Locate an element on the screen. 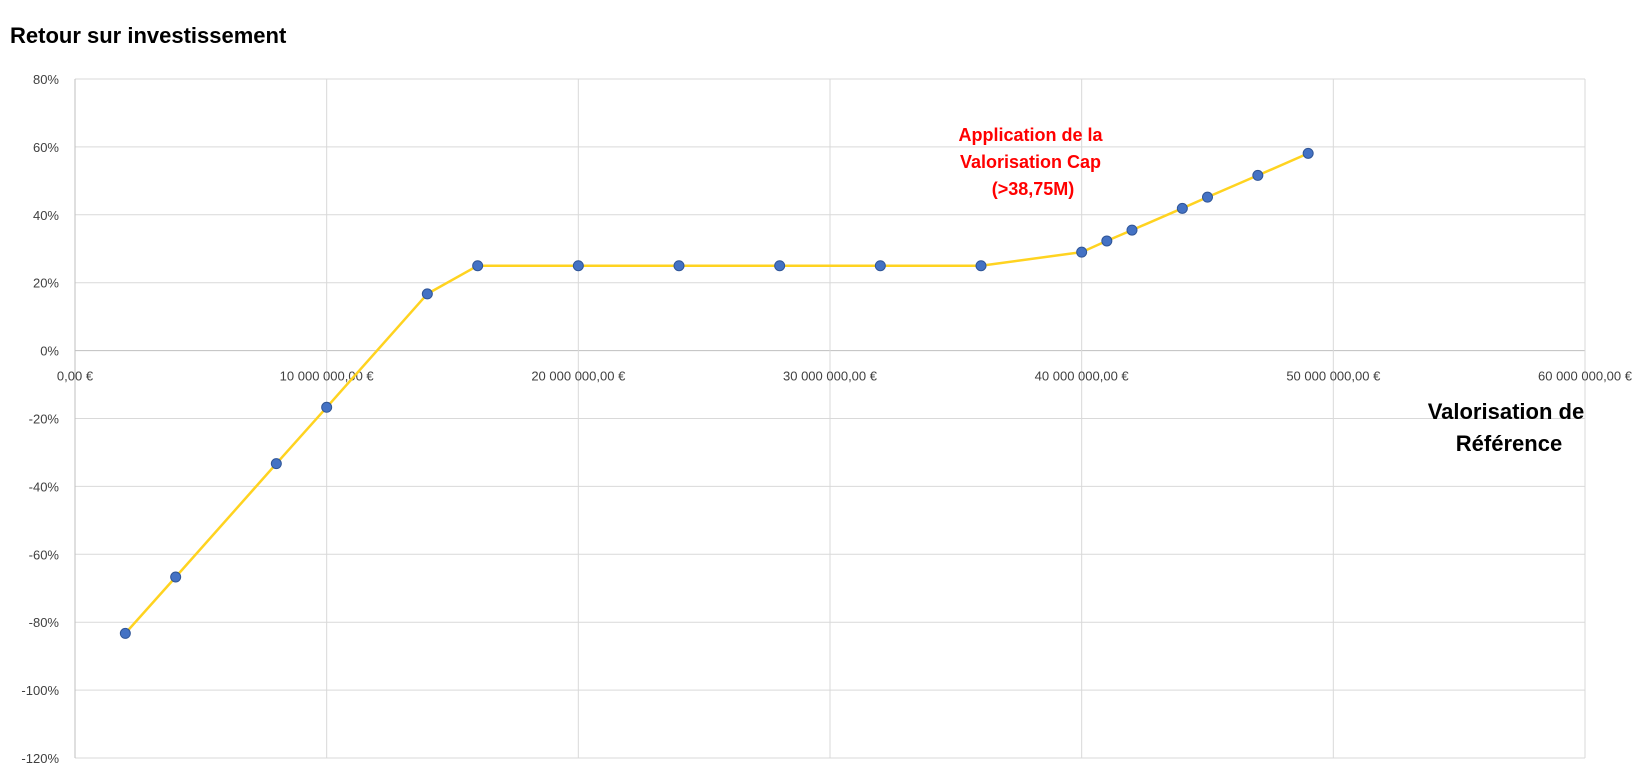  y-tick-label: 20% is located at coordinates (46, 283).